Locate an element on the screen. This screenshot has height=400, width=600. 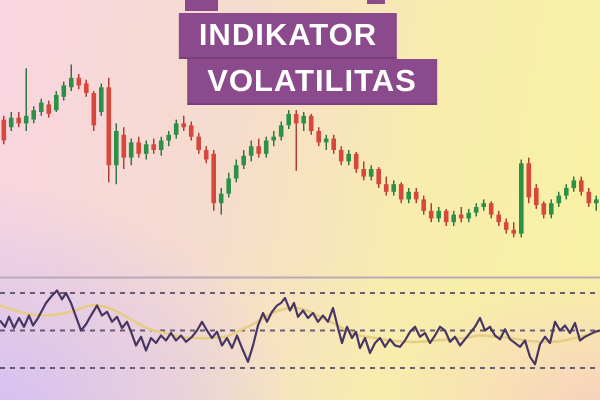
signal-line is located at coordinates (300, 323).